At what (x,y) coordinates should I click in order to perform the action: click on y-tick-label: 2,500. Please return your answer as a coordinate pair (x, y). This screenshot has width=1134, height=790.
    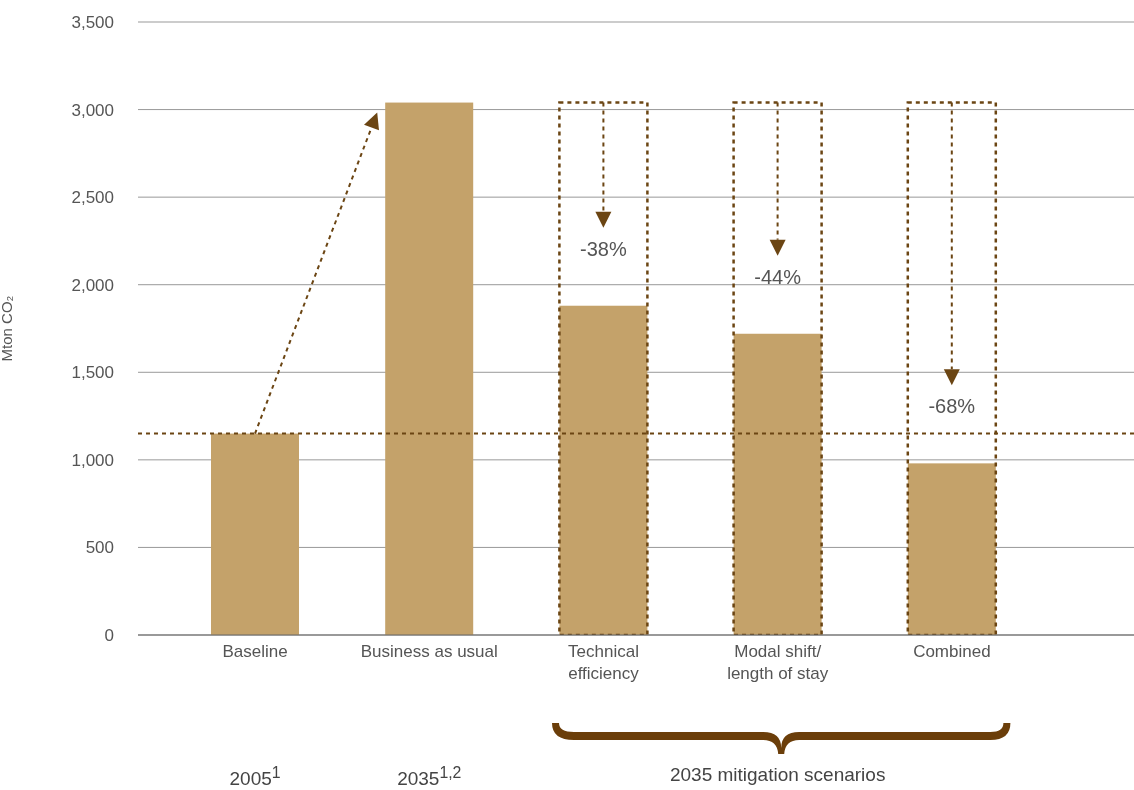
    Looking at the image, I should click on (92, 198).